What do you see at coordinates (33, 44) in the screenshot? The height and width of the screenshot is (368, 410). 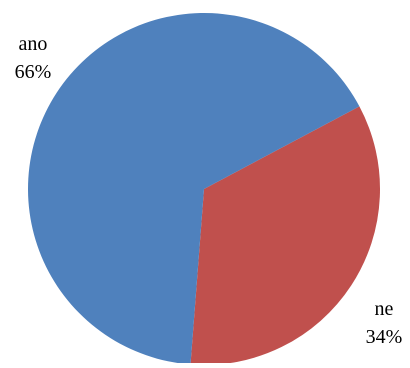 I see `slice-category-label-ano: ano` at bounding box center [33, 44].